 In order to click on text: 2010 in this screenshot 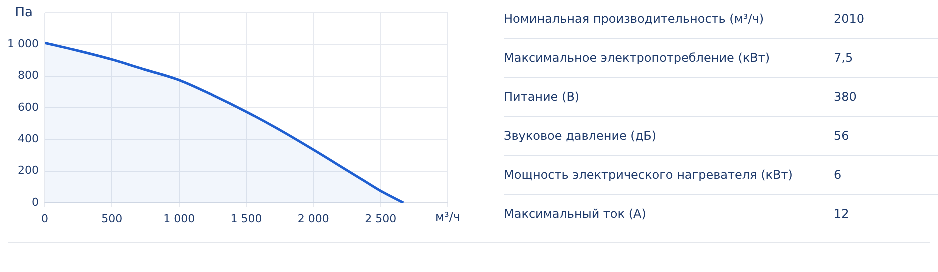, I will do `click(849, 19)`.